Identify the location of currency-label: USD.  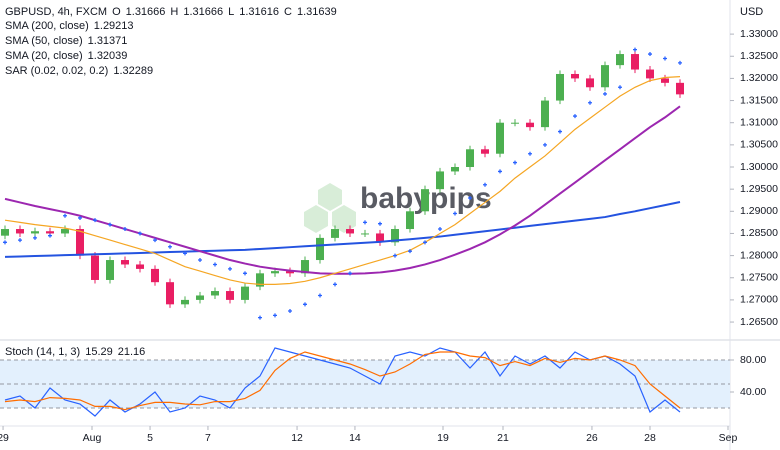
(751, 12).